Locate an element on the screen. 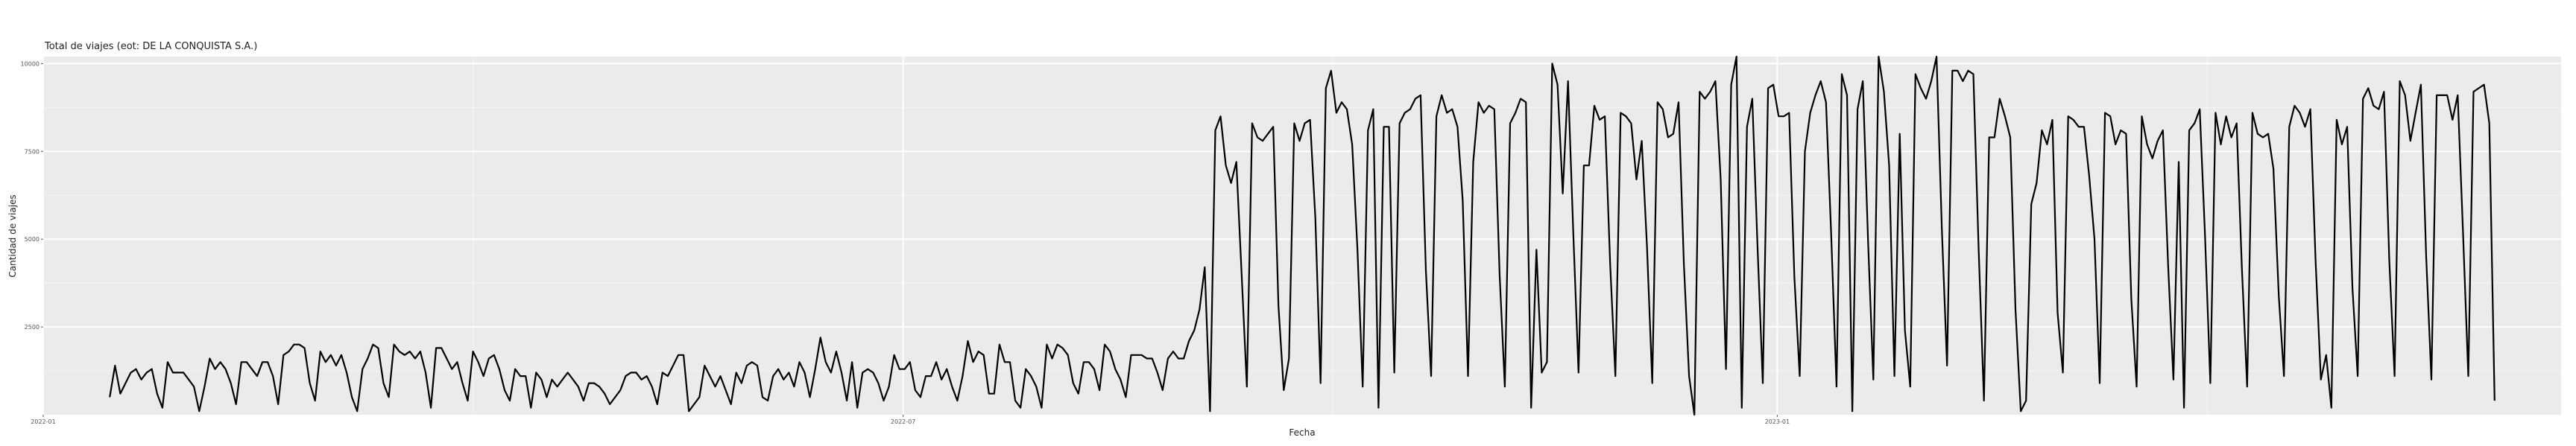  y-tick-label: 10000 is located at coordinates (30, 63).